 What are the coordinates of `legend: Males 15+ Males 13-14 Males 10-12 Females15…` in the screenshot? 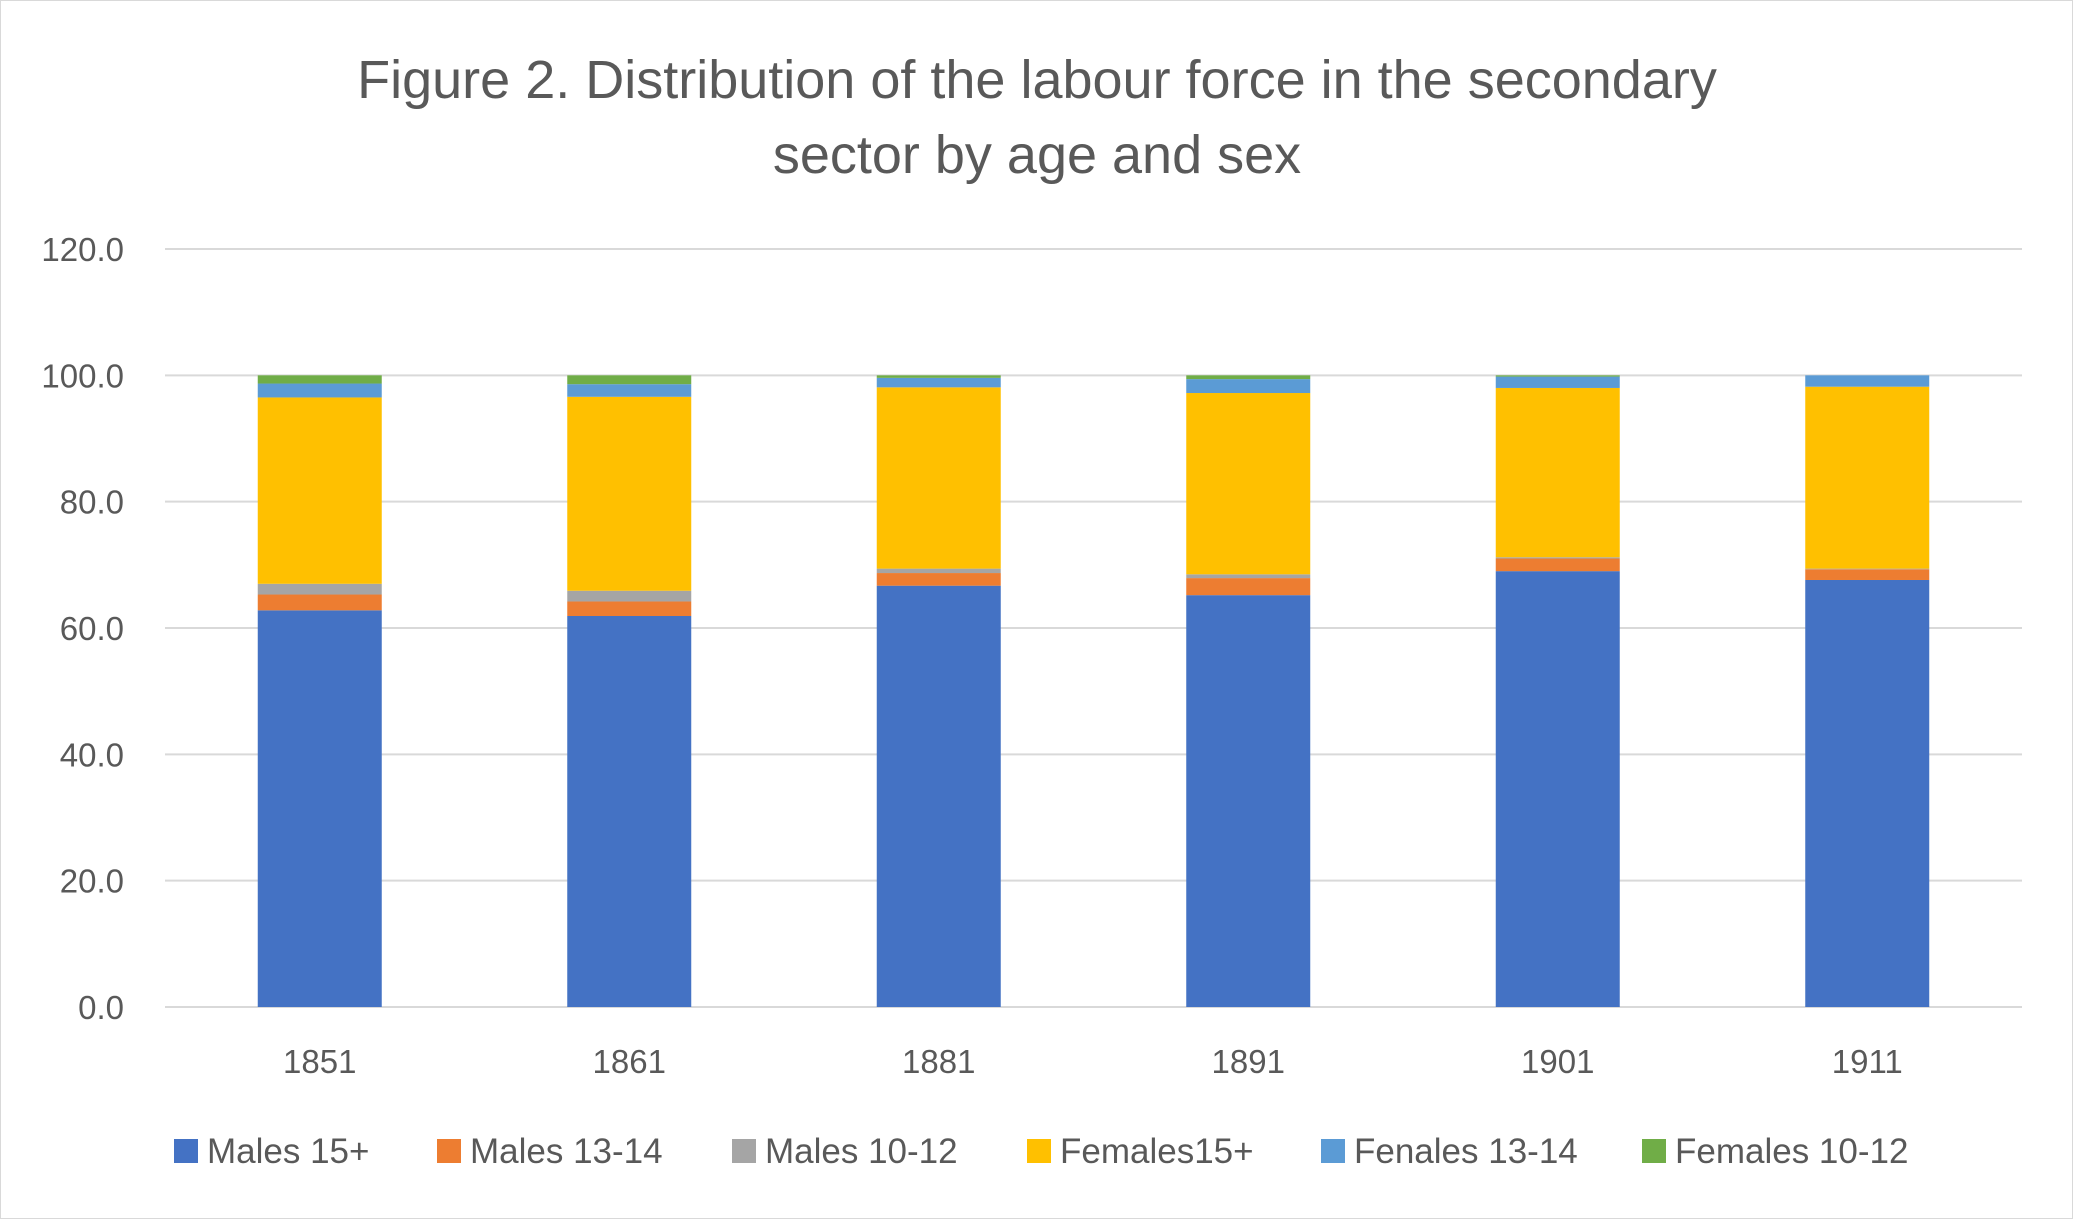 It's located at (1041, 1151).